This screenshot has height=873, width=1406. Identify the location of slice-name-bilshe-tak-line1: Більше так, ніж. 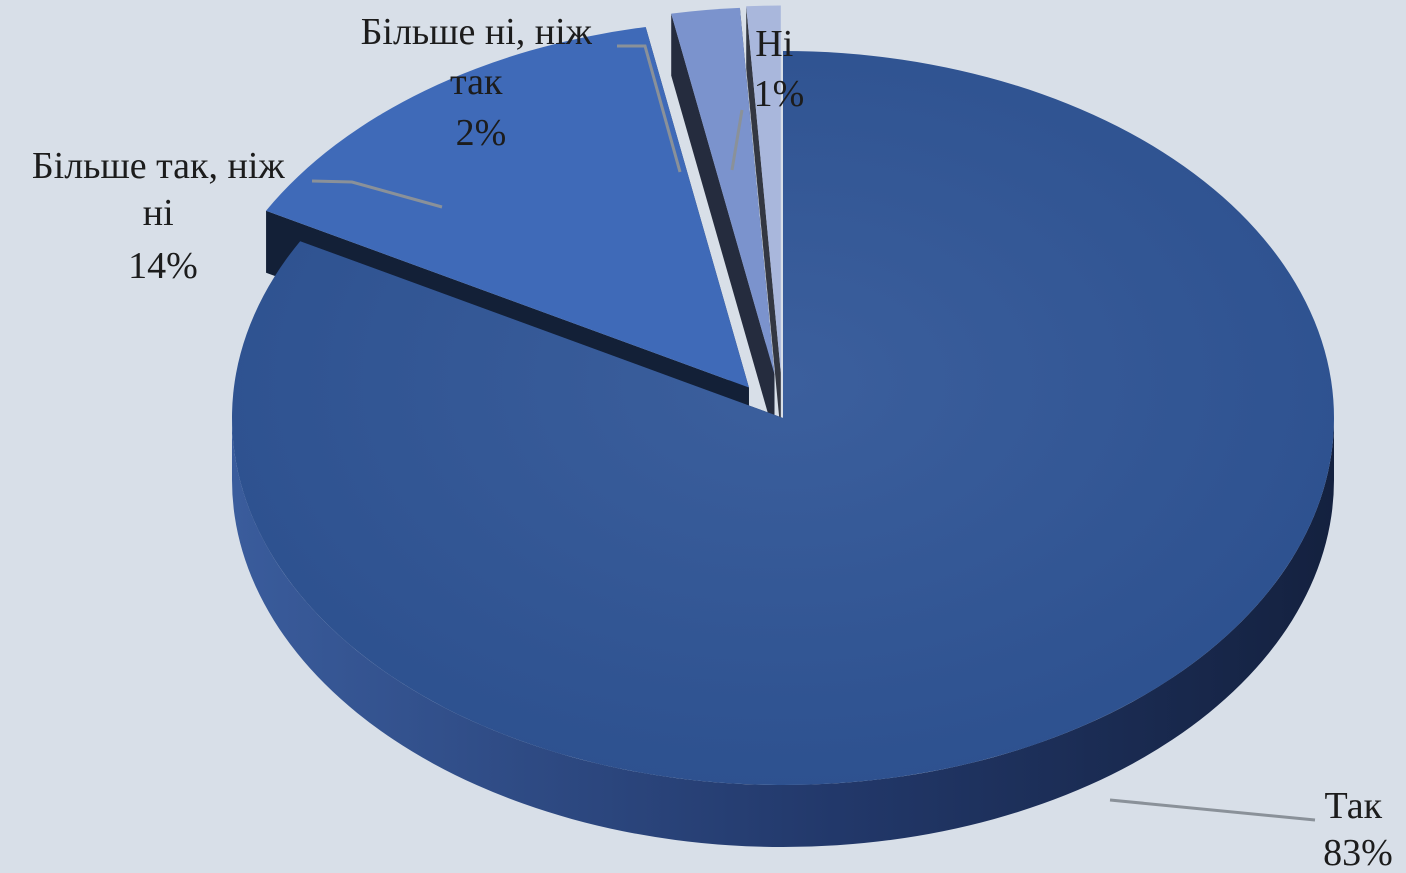
(159, 166).